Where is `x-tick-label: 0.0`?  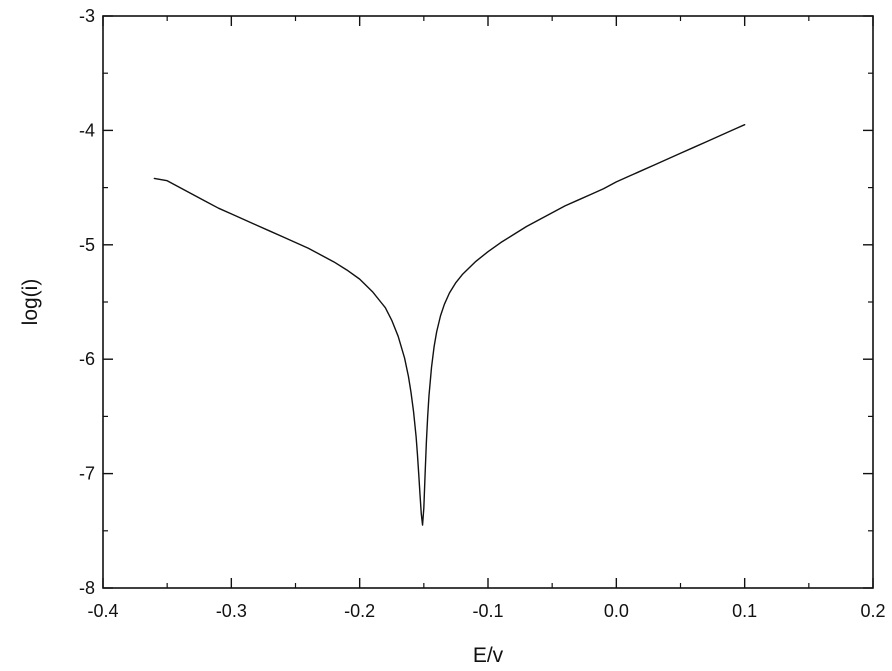 x-tick-label: 0.0 is located at coordinates (616, 611).